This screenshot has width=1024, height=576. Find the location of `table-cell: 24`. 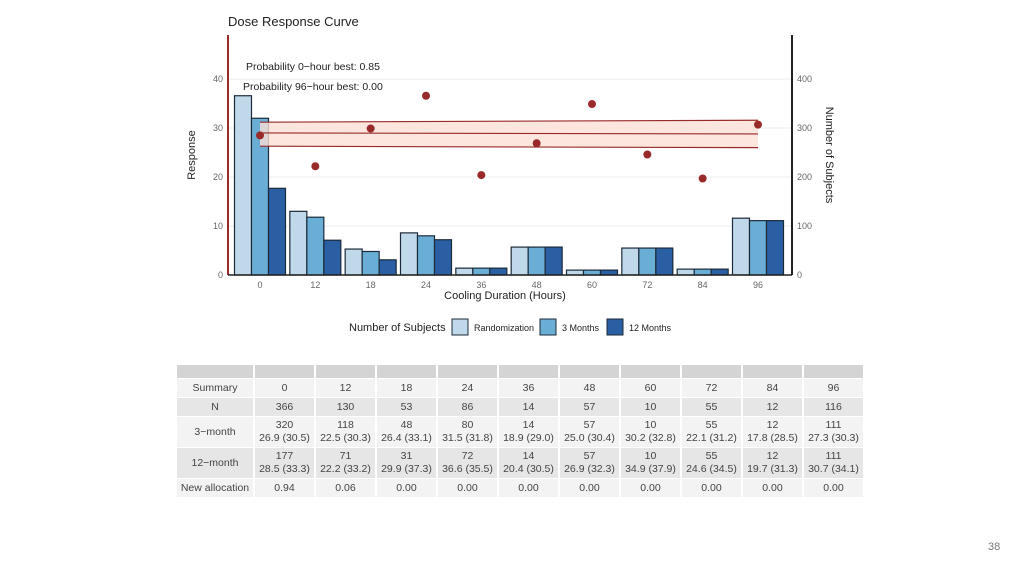

table-cell: 24 is located at coordinates (467, 388).